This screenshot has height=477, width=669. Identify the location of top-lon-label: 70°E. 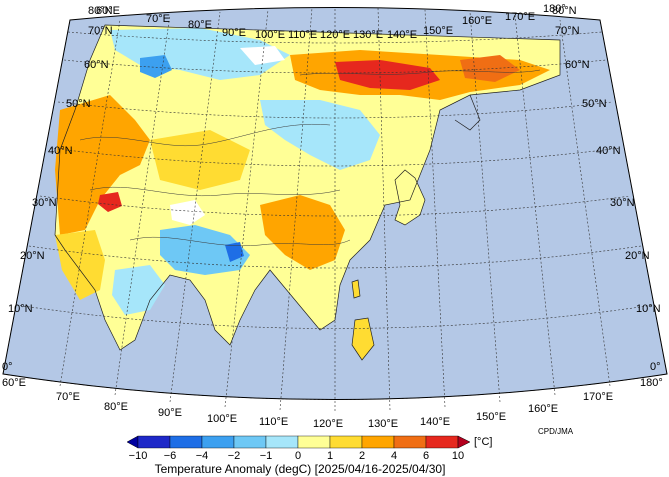
(158, 19).